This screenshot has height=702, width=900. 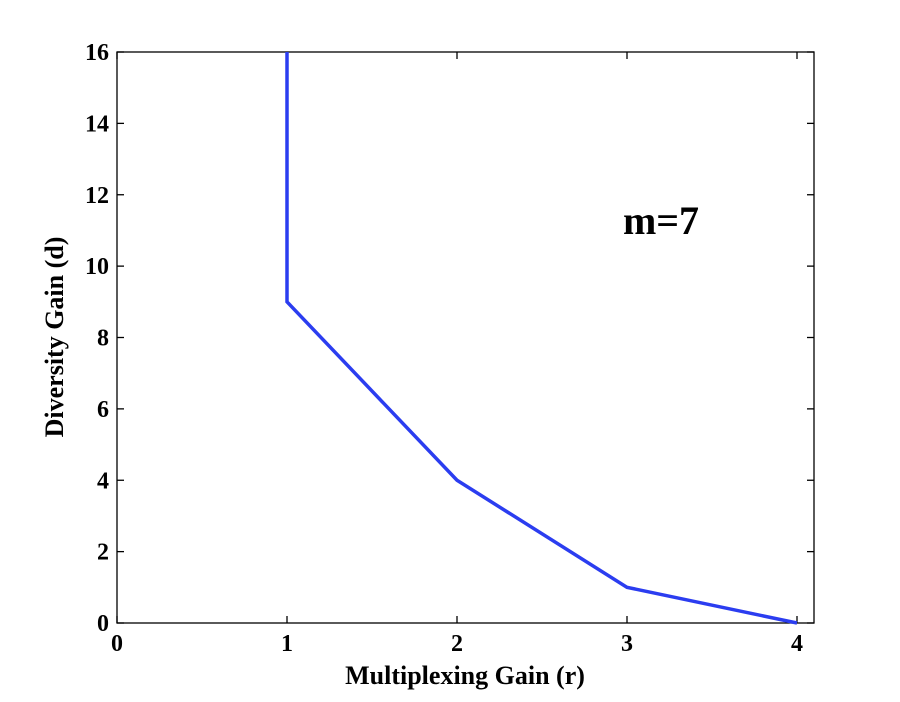 What do you see at coordinates (97, 53) in the screenshot?
I see `y-tick-label: 16` at bounding box center [97, 53].